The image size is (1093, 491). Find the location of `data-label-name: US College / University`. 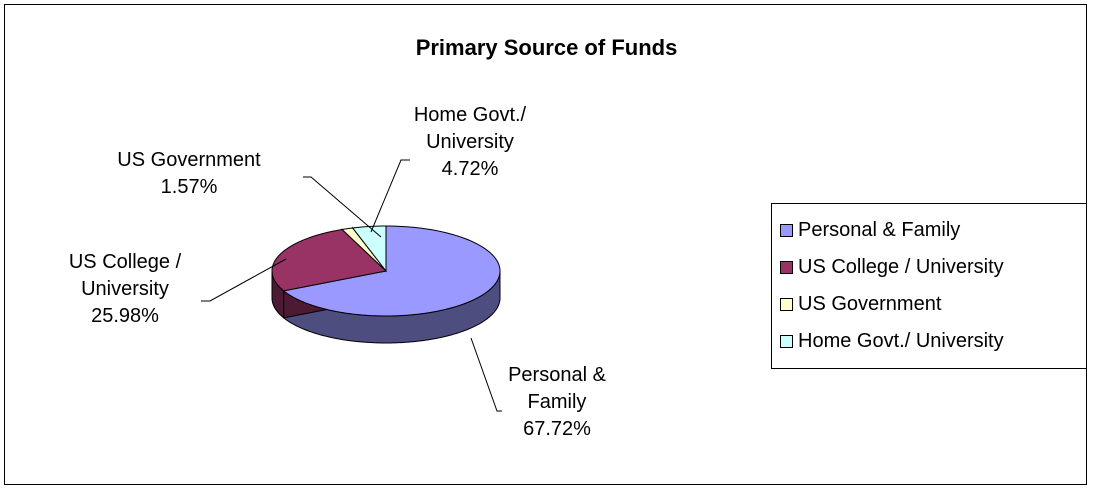

data-label-name: US College / University is located at coordinates (125, 275).